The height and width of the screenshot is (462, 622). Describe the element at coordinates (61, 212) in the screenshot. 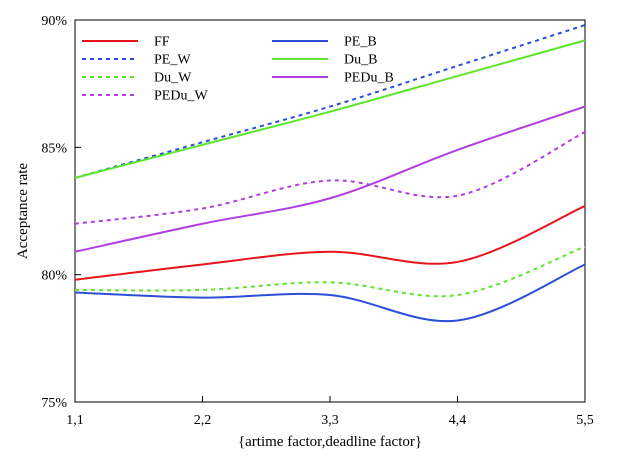

I see `y-axis: 75% 80% 85% 90%` at that location.